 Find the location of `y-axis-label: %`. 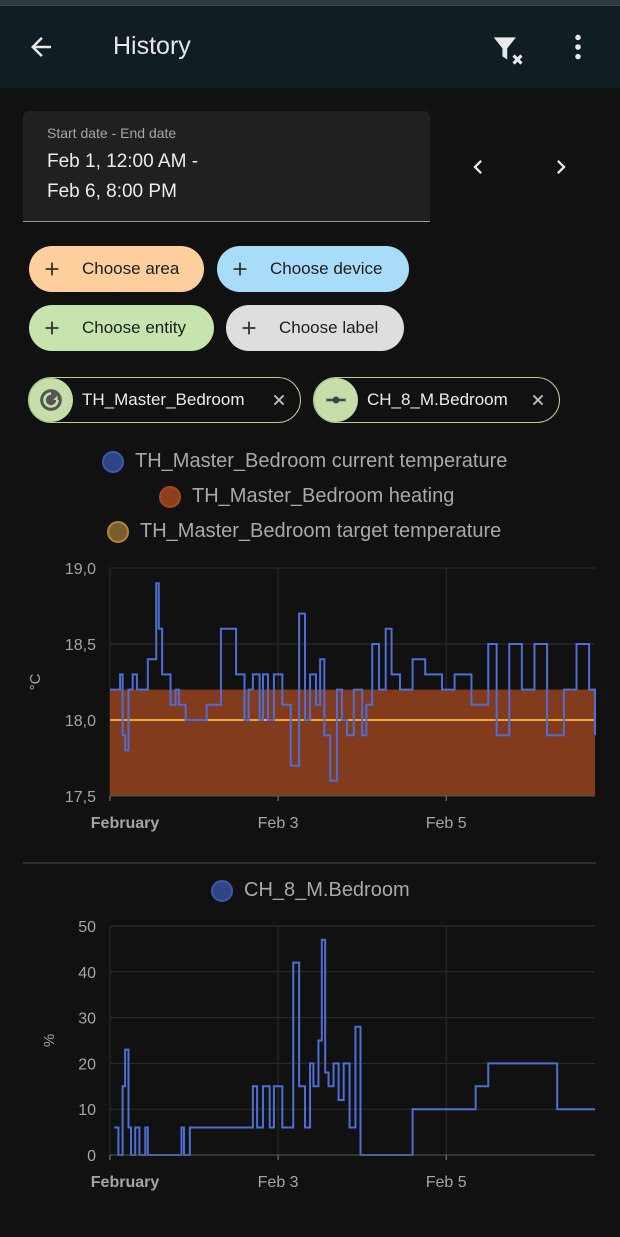

y-axis-label: % is located at coordinates (49, 1040).